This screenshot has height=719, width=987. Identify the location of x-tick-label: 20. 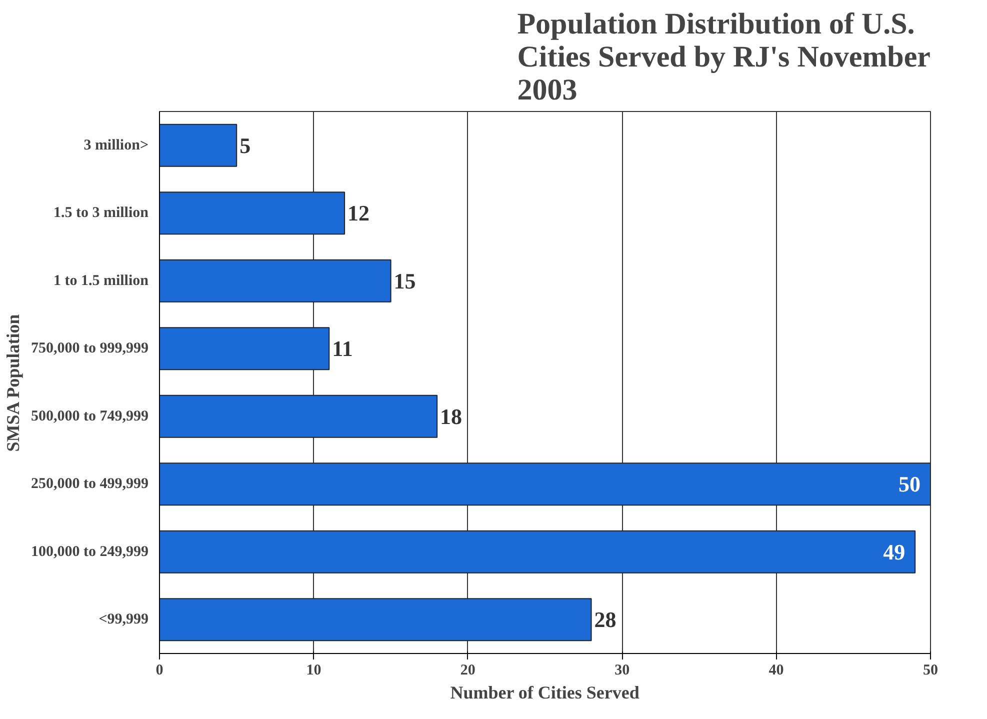
(468, 670).